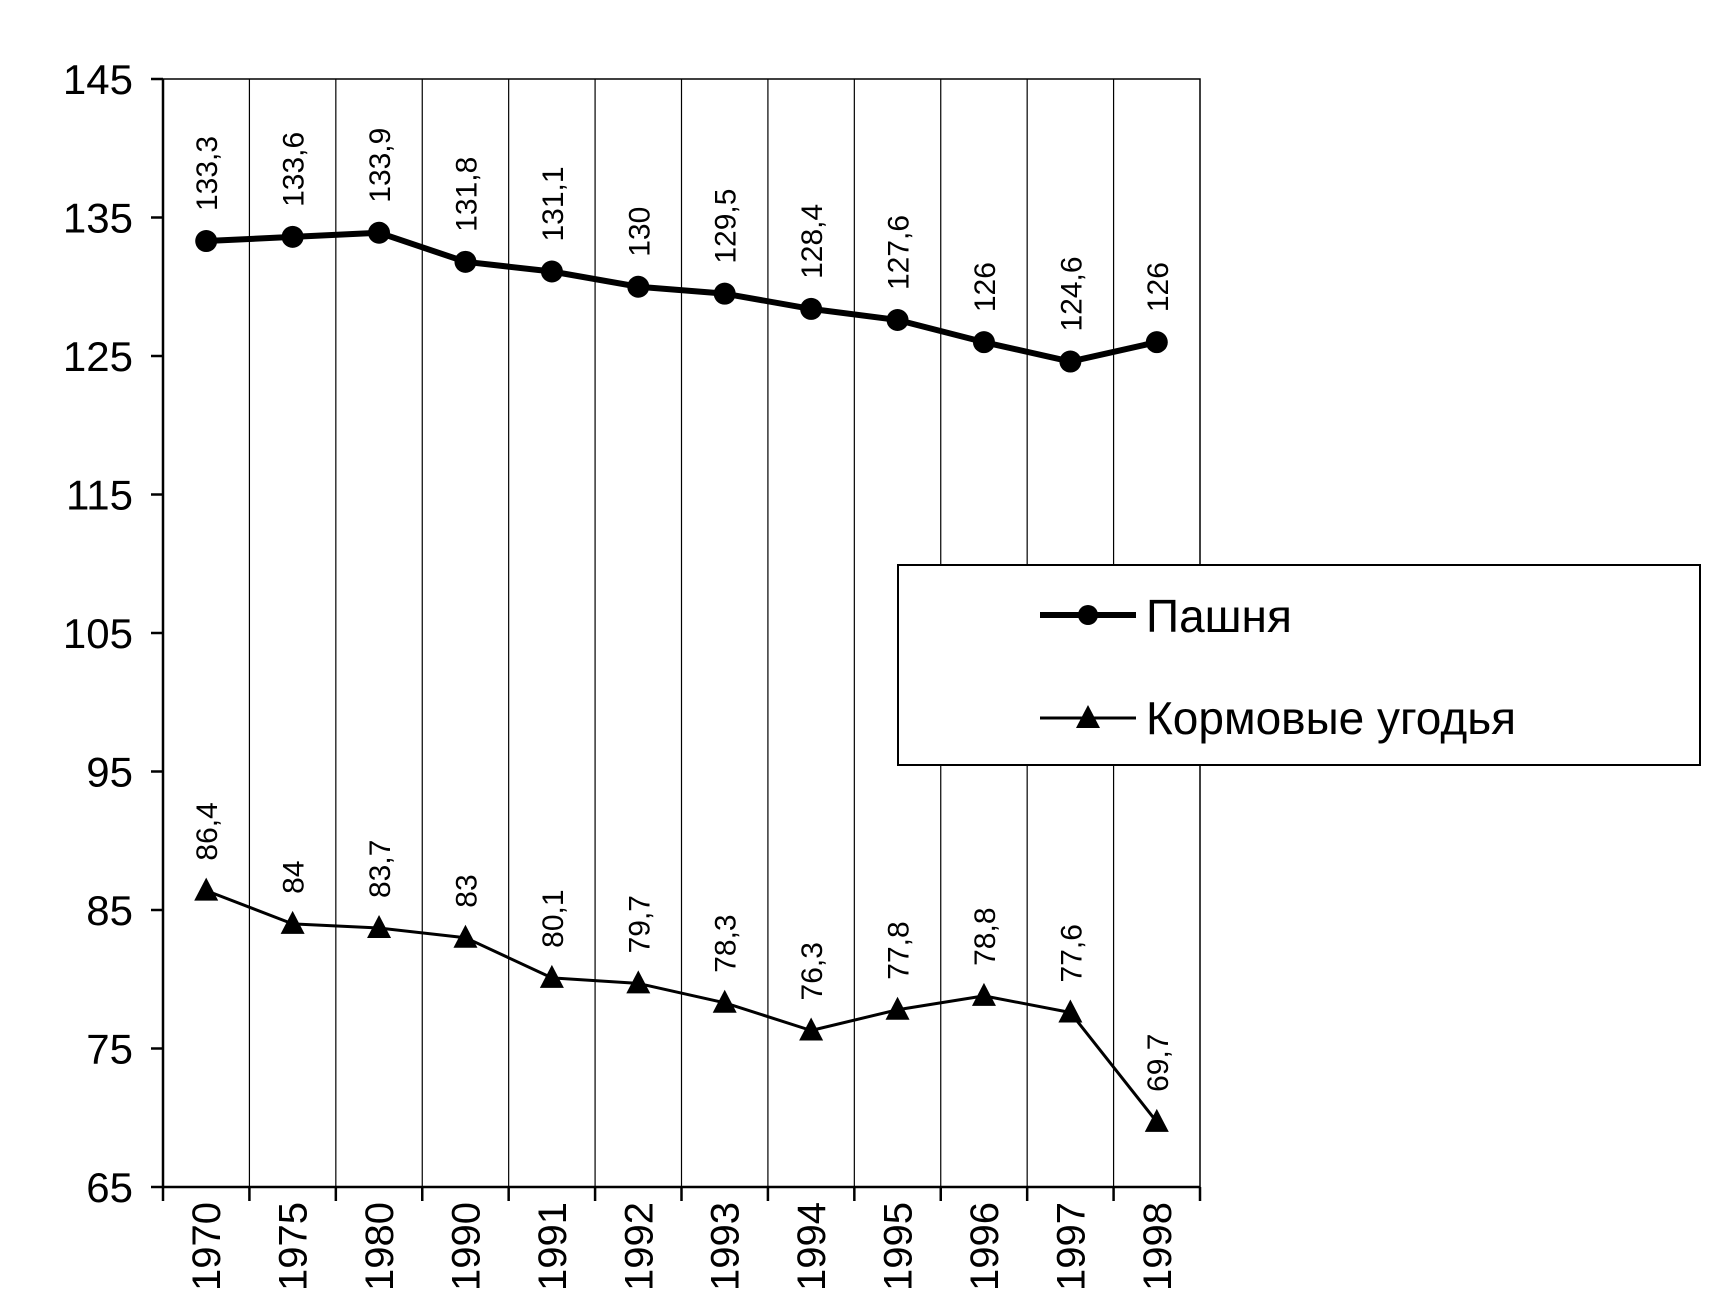 The image size is (1726, 1307). What do you see at coordinates (98, 79) in the screenshot?
I see `y-tick-label: 145` at bounding box center [98, 79].